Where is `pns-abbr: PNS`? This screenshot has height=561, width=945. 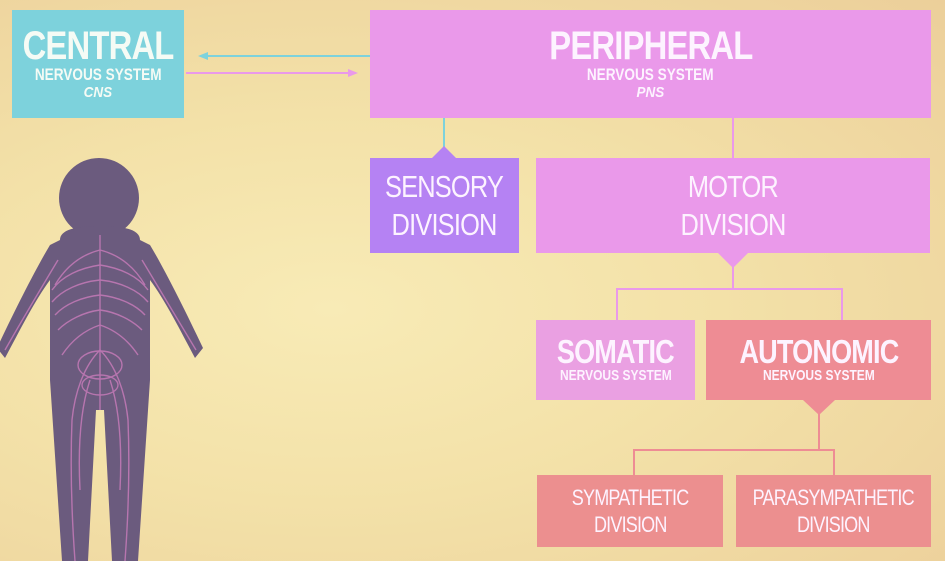
pns-abbr: PNS is located at coordinates (650, 93).